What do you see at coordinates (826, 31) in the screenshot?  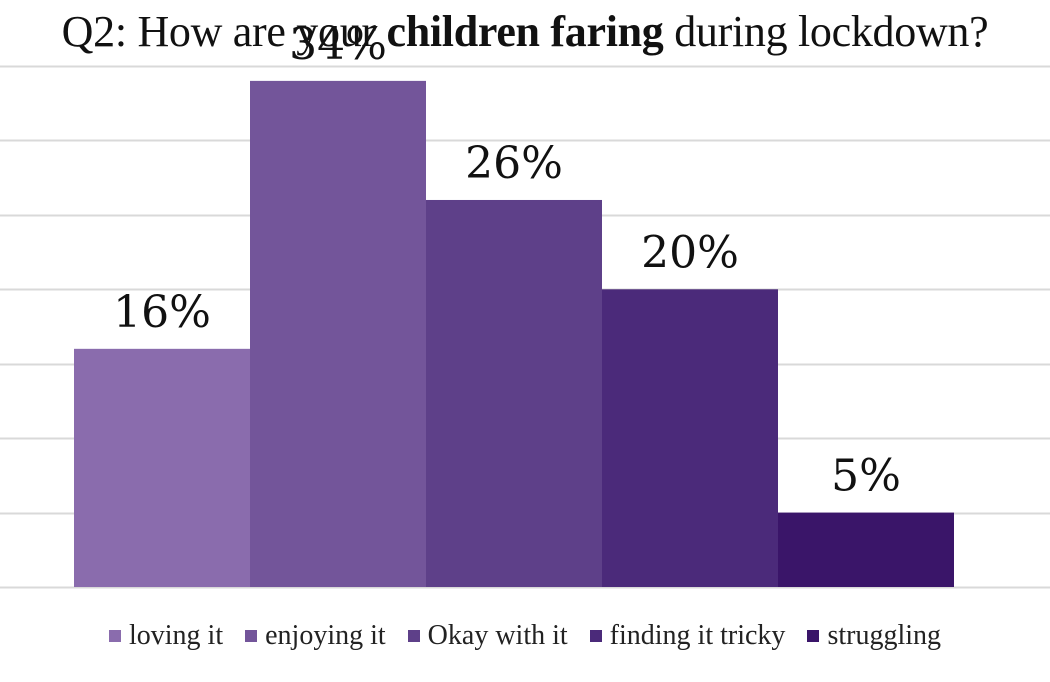 I see `chart-title-suffix: during lockdown?` at bounding box center [826, 31].